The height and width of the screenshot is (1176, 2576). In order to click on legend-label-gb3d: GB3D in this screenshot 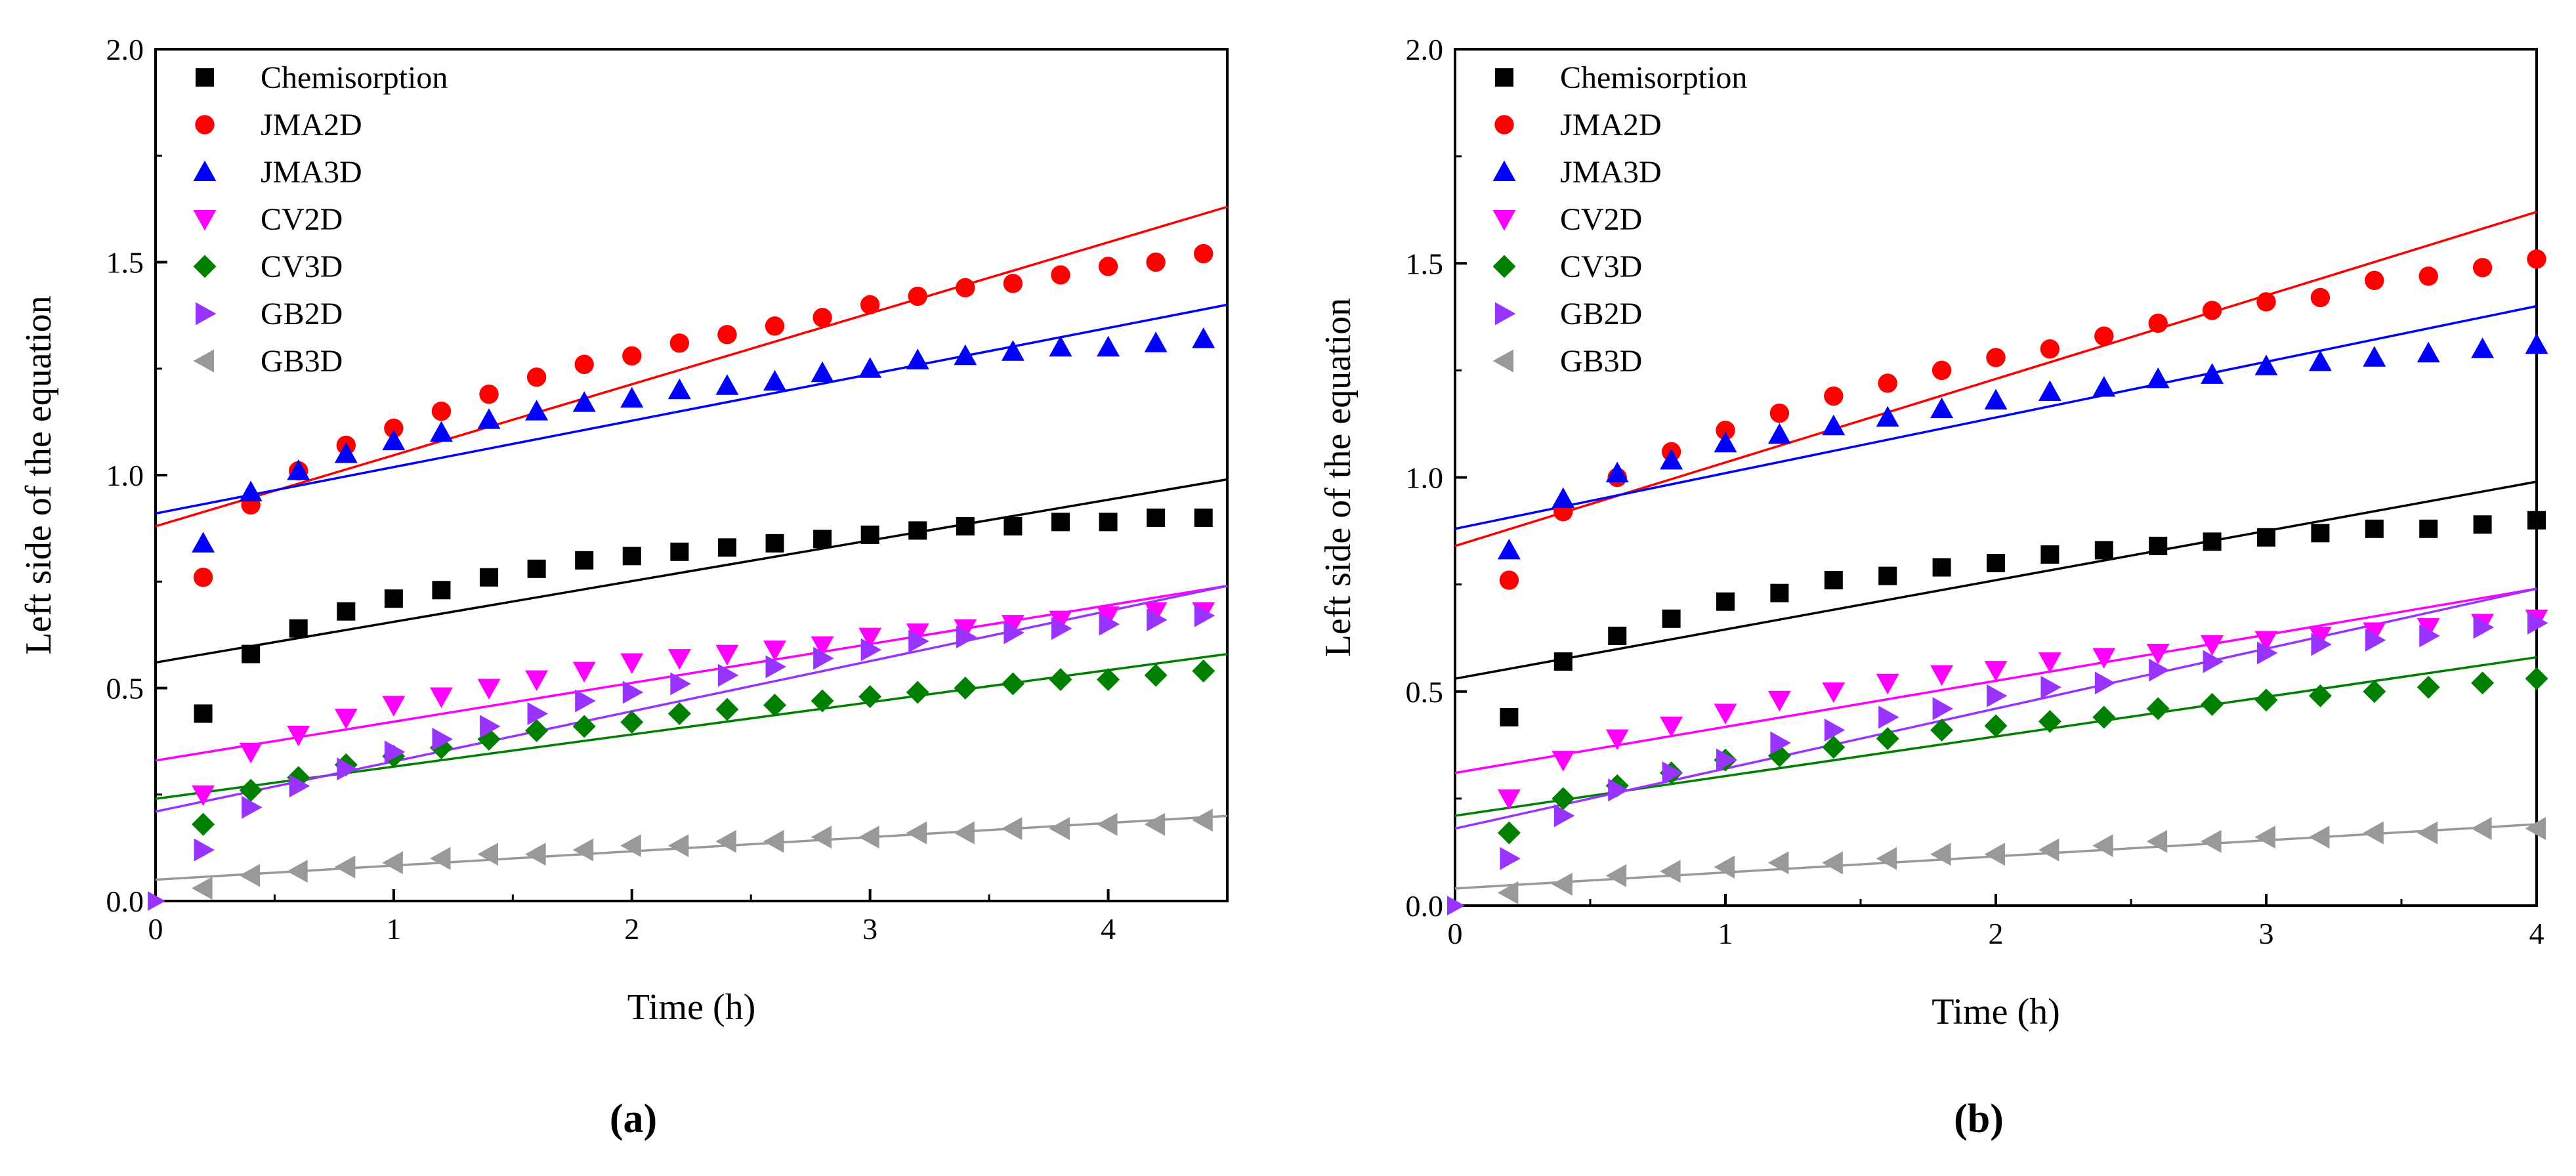, I will do `click(302, 361)`.